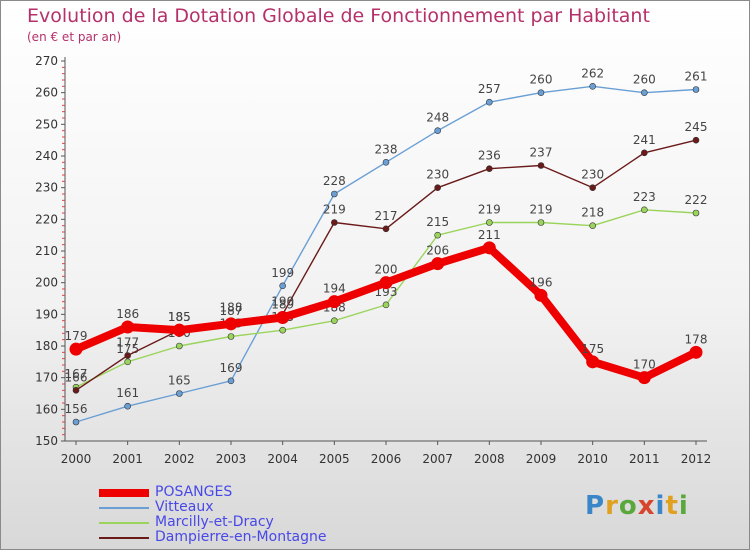 This screenshot has height=550, width=750. Describe the element at coordinates (214, 522) in the screenshot. I see `legend-label: Marcilly-et-Dracy` at that location.